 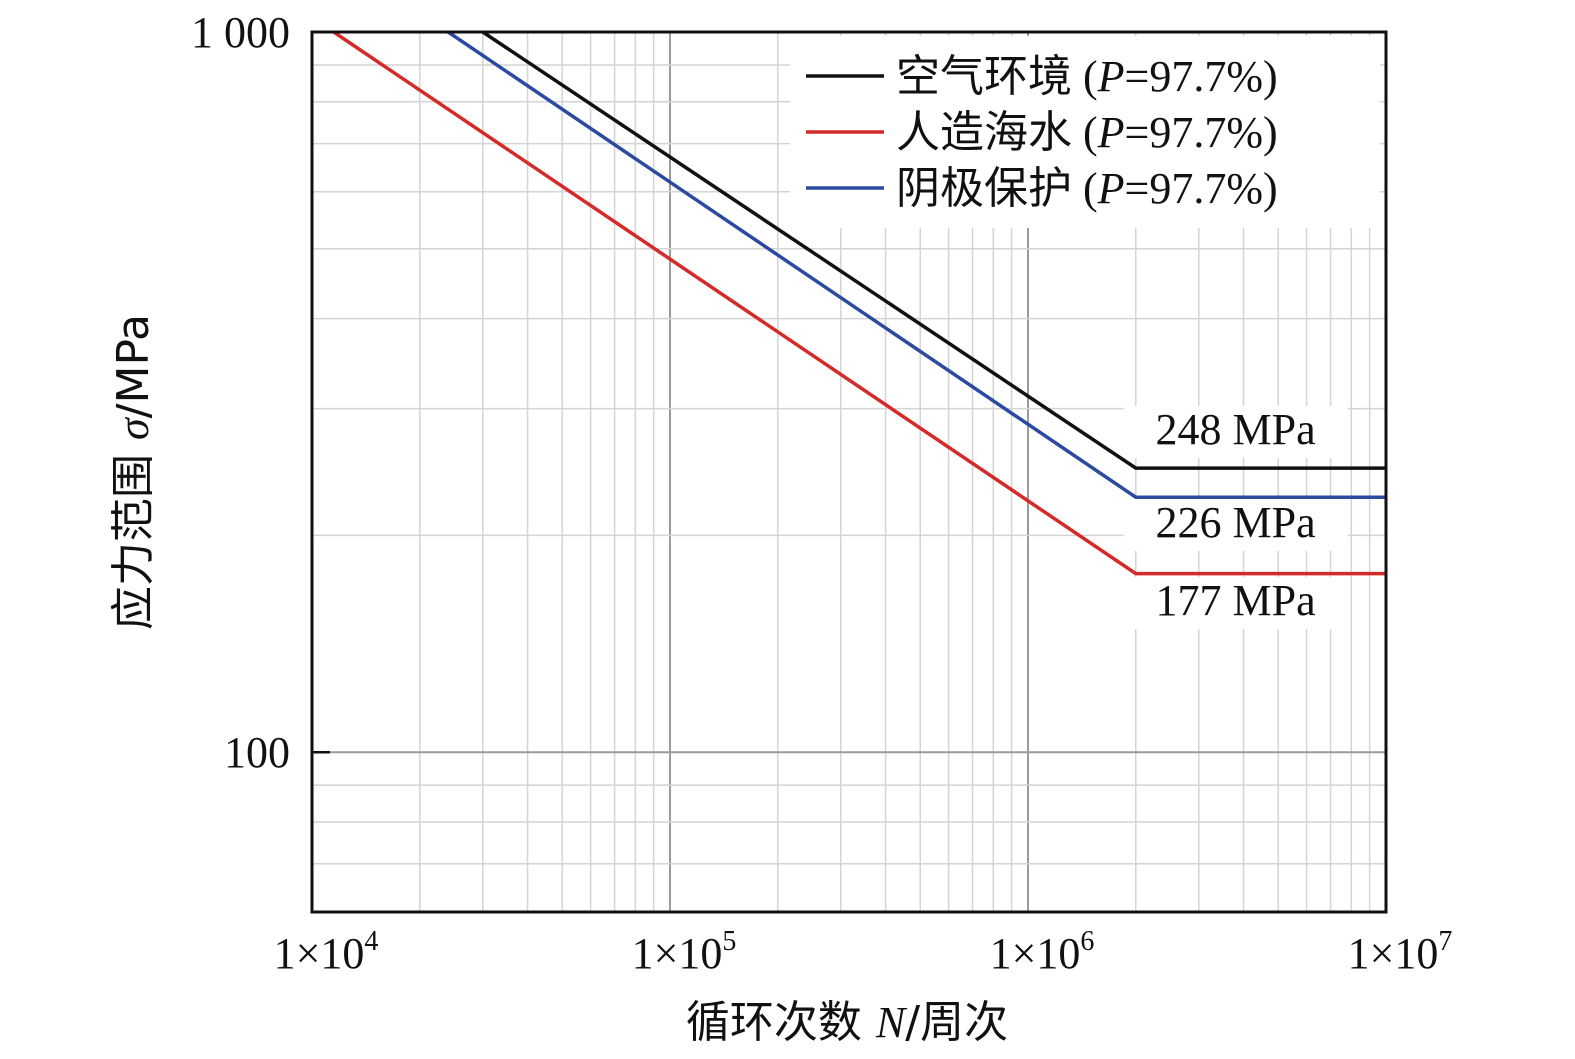 I want to click on legend-series-name: 空气环境, so click(x=984, y=76).